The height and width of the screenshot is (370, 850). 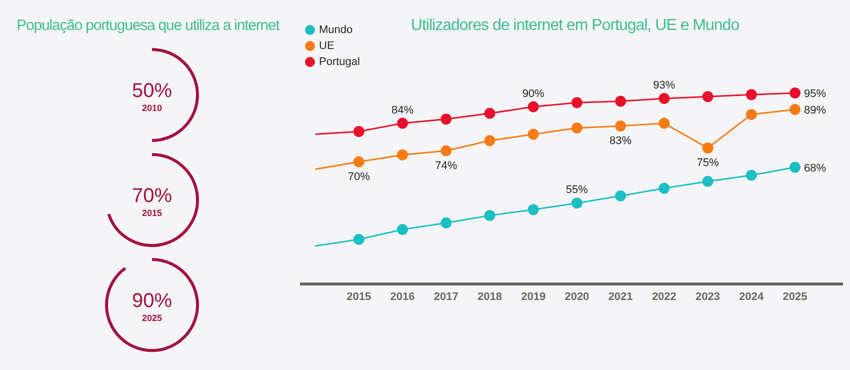 What do you see at coordinates (152, 108) in the screenshot?
I see `category-label: 2010` at bounding box center [152, 108].